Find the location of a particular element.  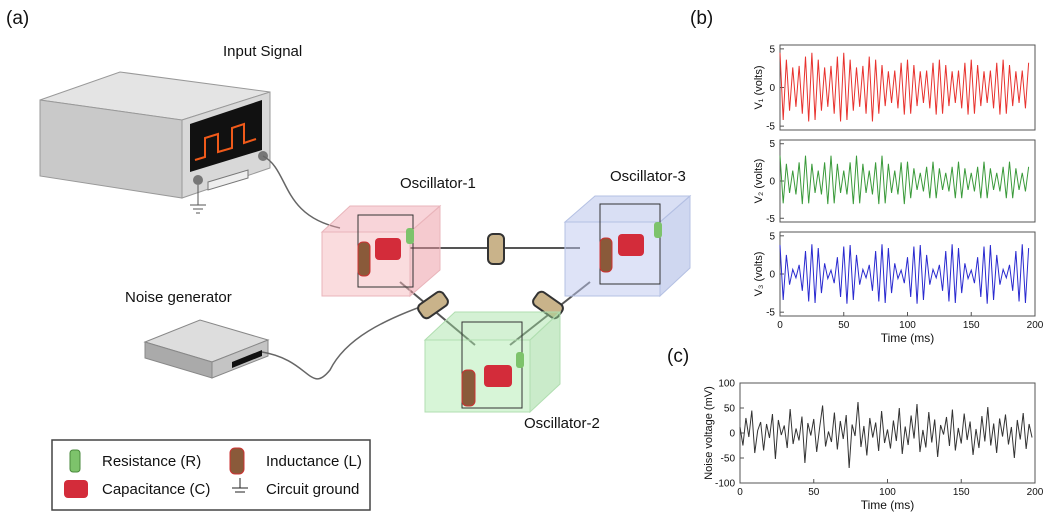

signal-device is located at coordinates (190, 150).